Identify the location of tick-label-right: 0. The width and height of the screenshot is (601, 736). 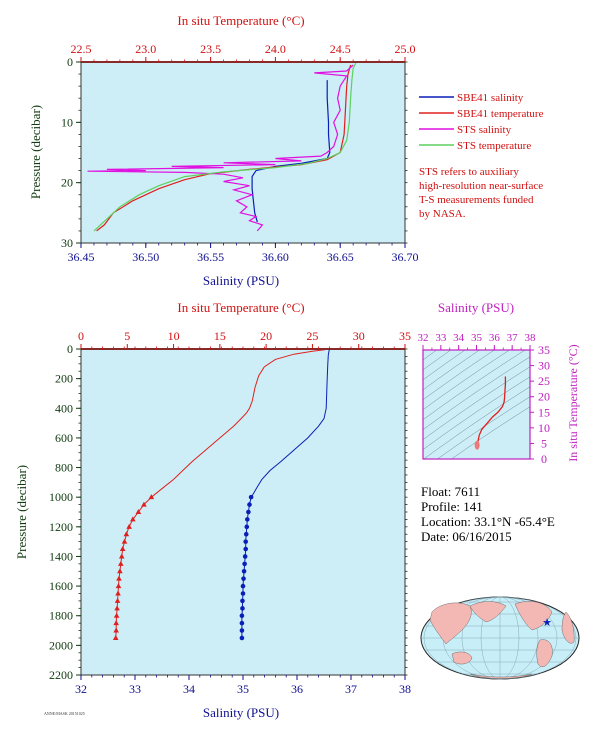
(544, 459).